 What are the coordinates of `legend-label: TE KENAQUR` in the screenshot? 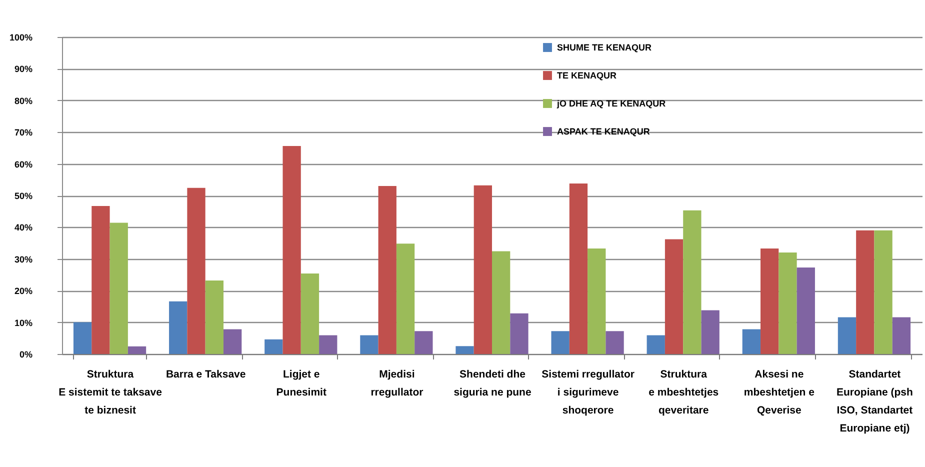 It's located at (587, 75).